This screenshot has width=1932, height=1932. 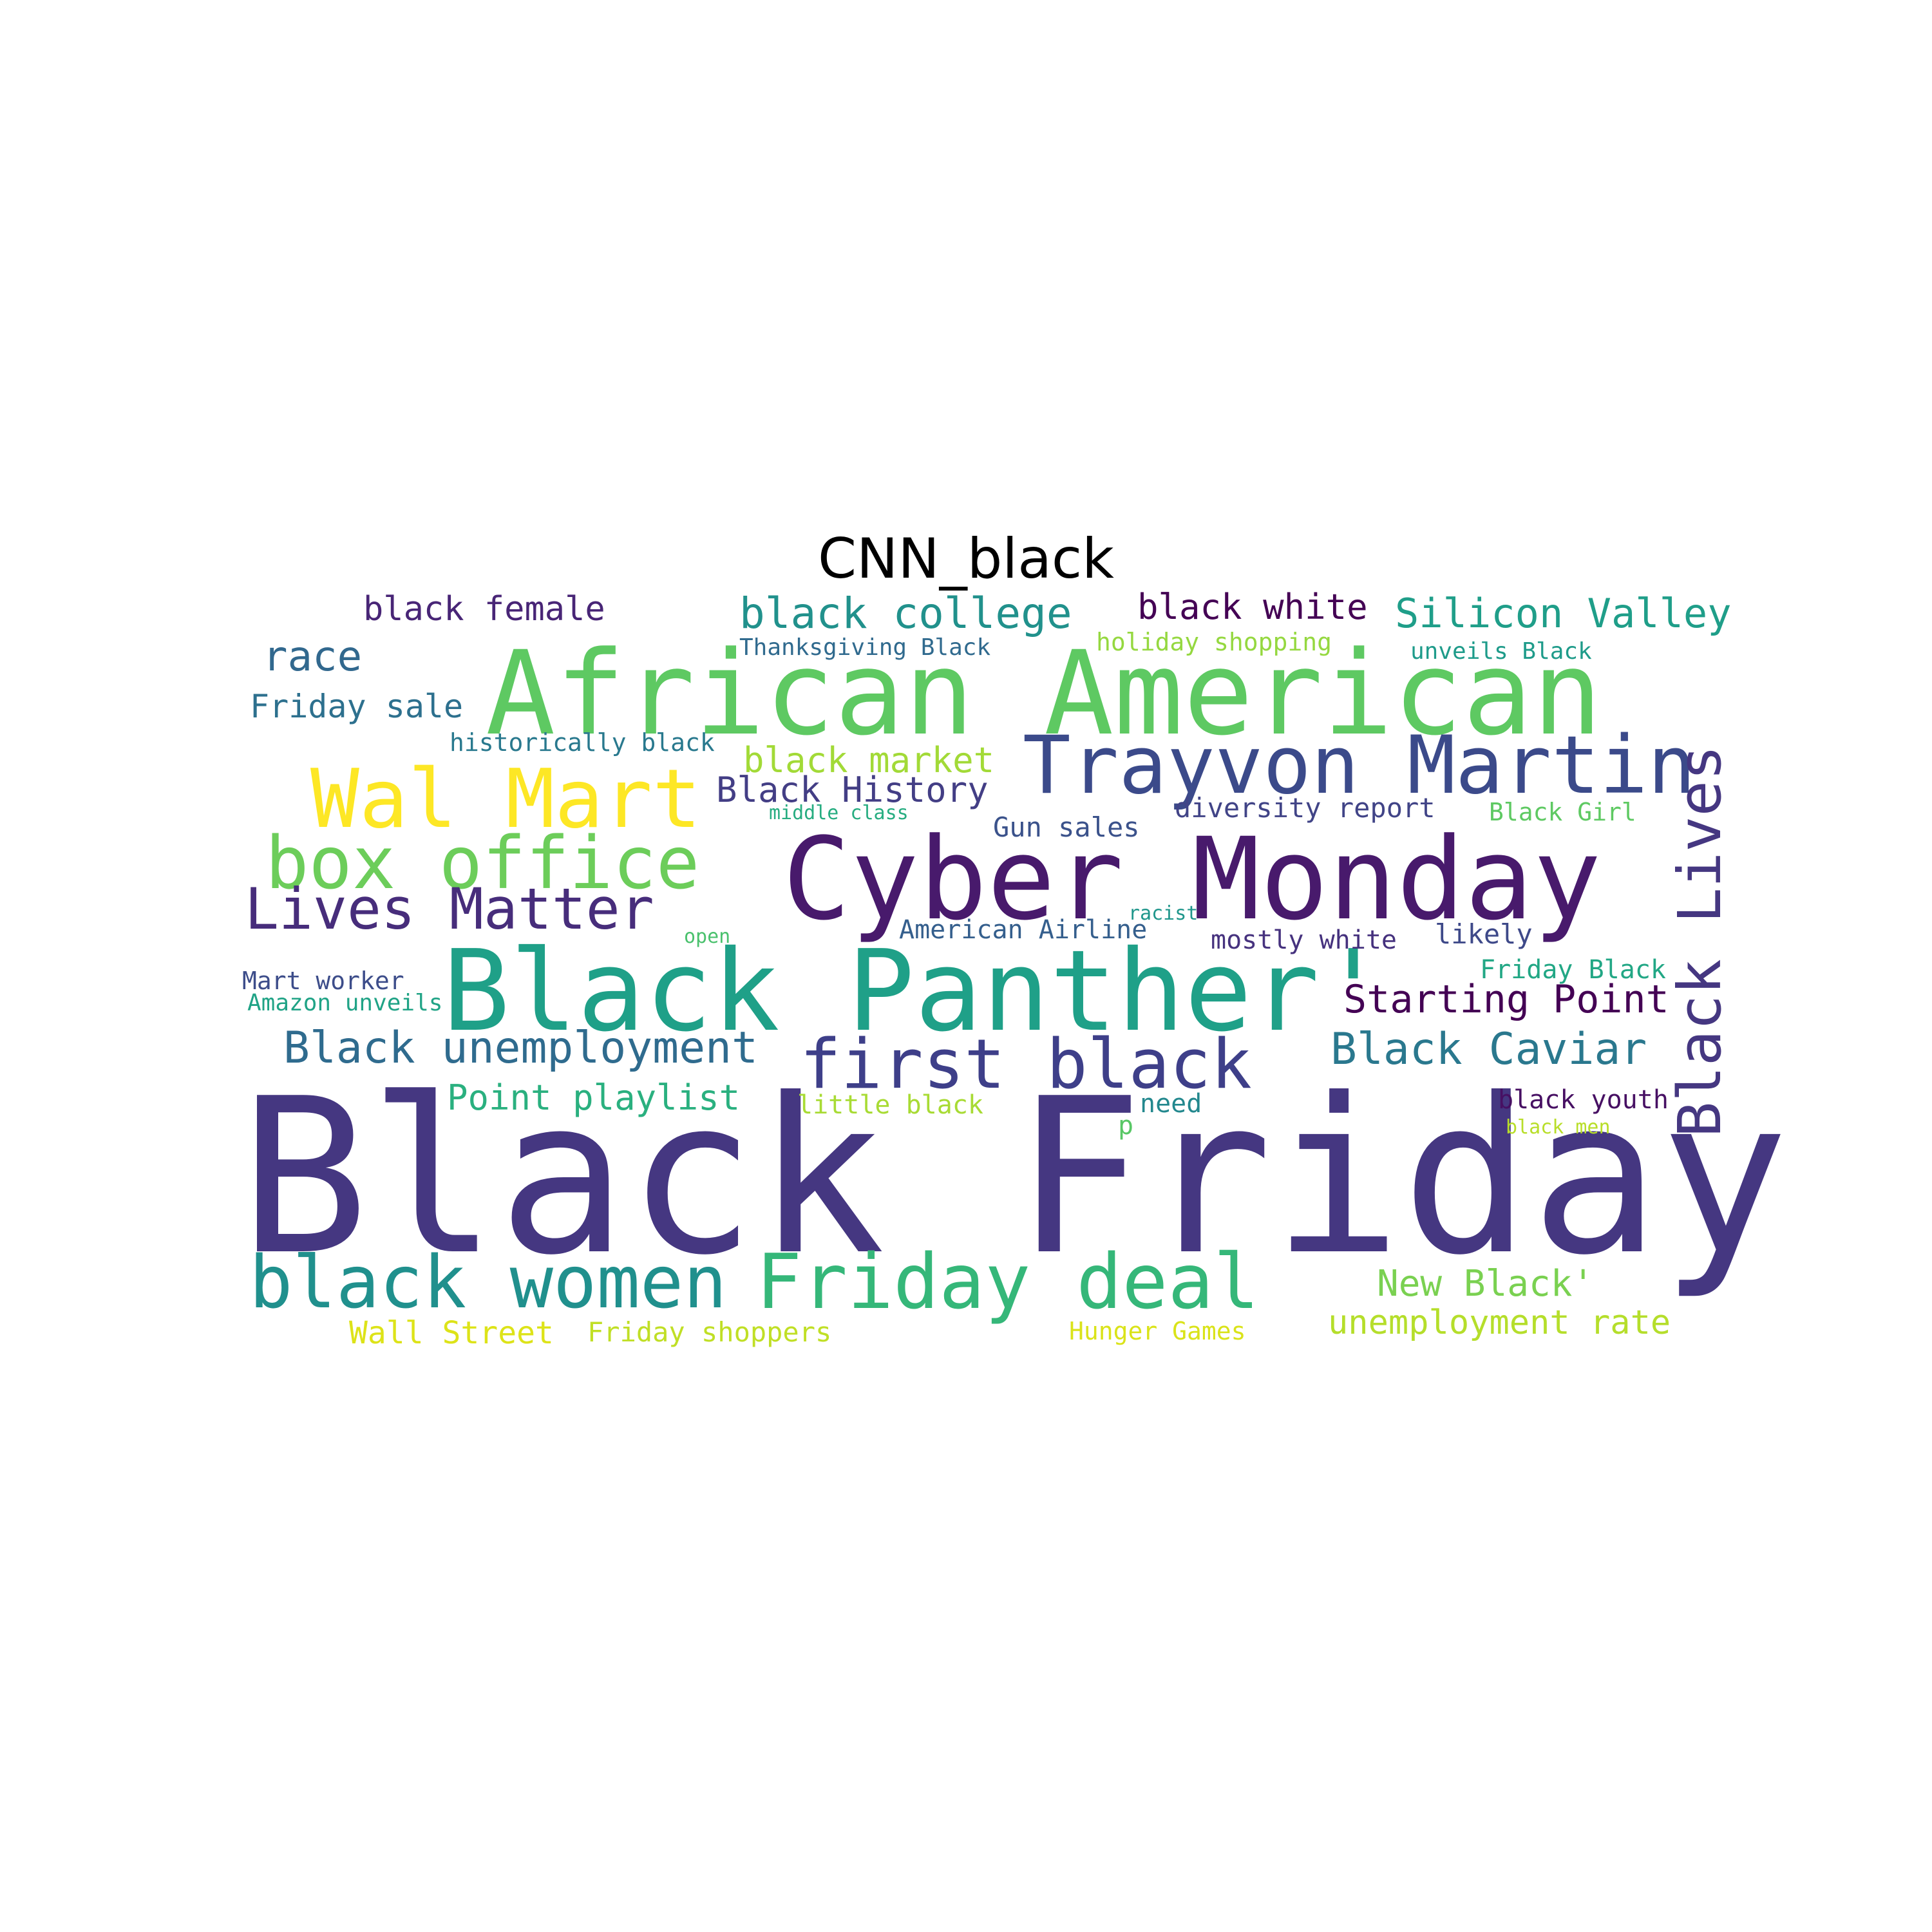 What do you see at coordinates (1066, 827) in the screenshot?
I see `word-gun-sales: Gun sales` at bounding box center [1066, 827].